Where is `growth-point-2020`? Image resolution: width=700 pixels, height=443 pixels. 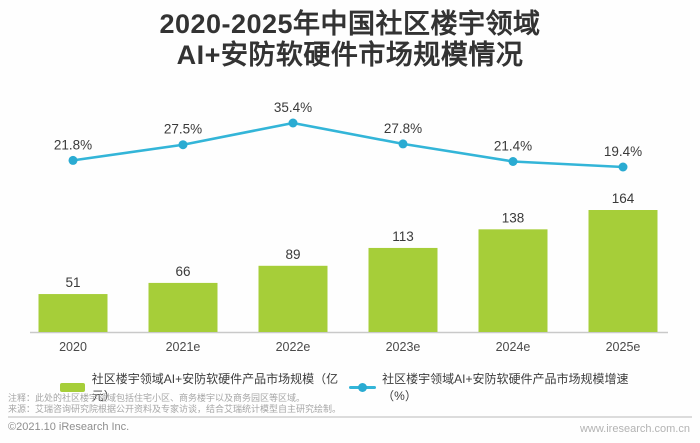 growth-point-2020 is located at coordinates (73, 160).